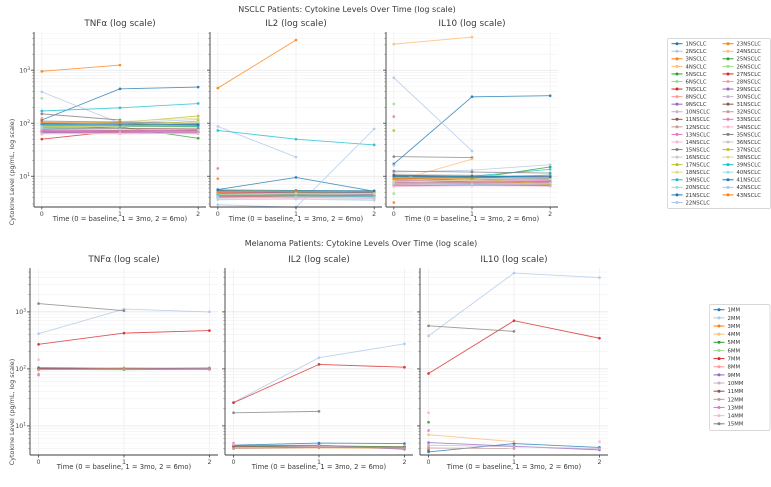 The width and height of the screenshot is (771, 487). Describe the element at coordinates (116, 367) in the screenshot. I see `panel-mm-0: 0 1 2 101 102 103` at that location.